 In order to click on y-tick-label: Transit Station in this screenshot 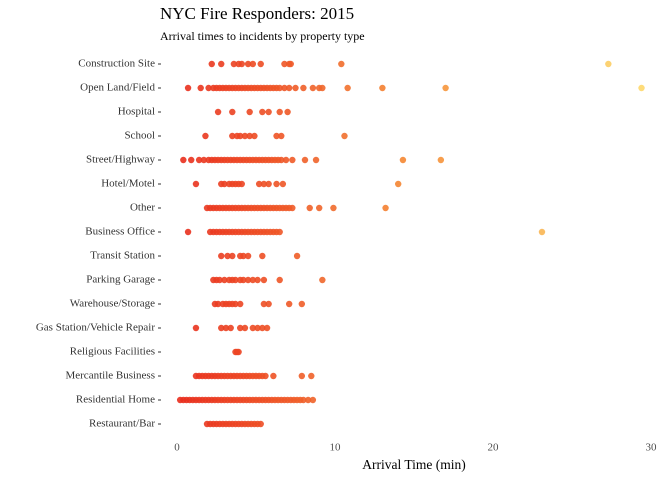, I will do `click(122, 256)`.